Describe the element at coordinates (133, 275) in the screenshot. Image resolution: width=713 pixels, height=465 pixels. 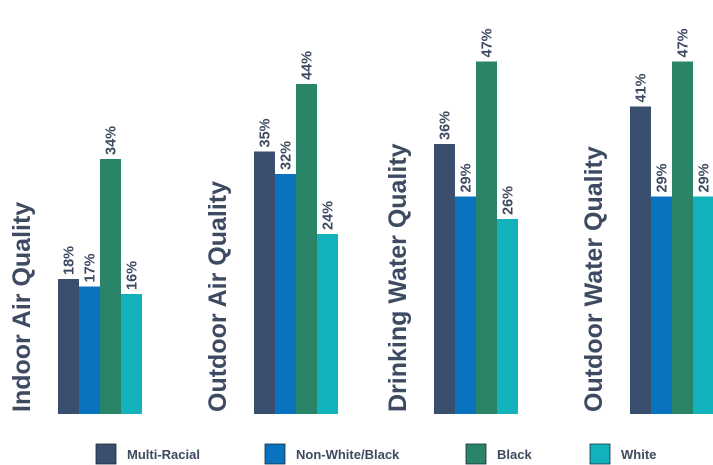
I see `data-label: 16%` at that location.